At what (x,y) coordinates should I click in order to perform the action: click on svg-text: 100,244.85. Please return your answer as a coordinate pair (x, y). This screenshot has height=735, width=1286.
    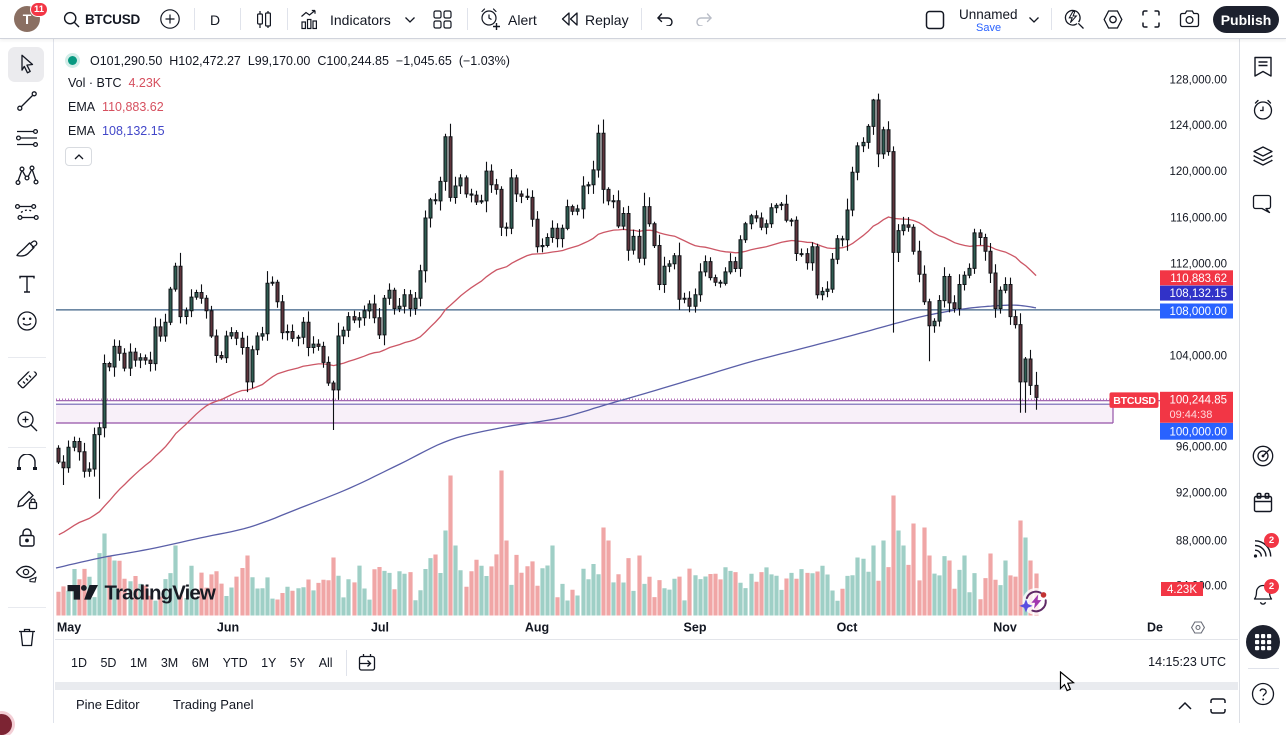
    Looking at the image, I should click on (1198, 401).